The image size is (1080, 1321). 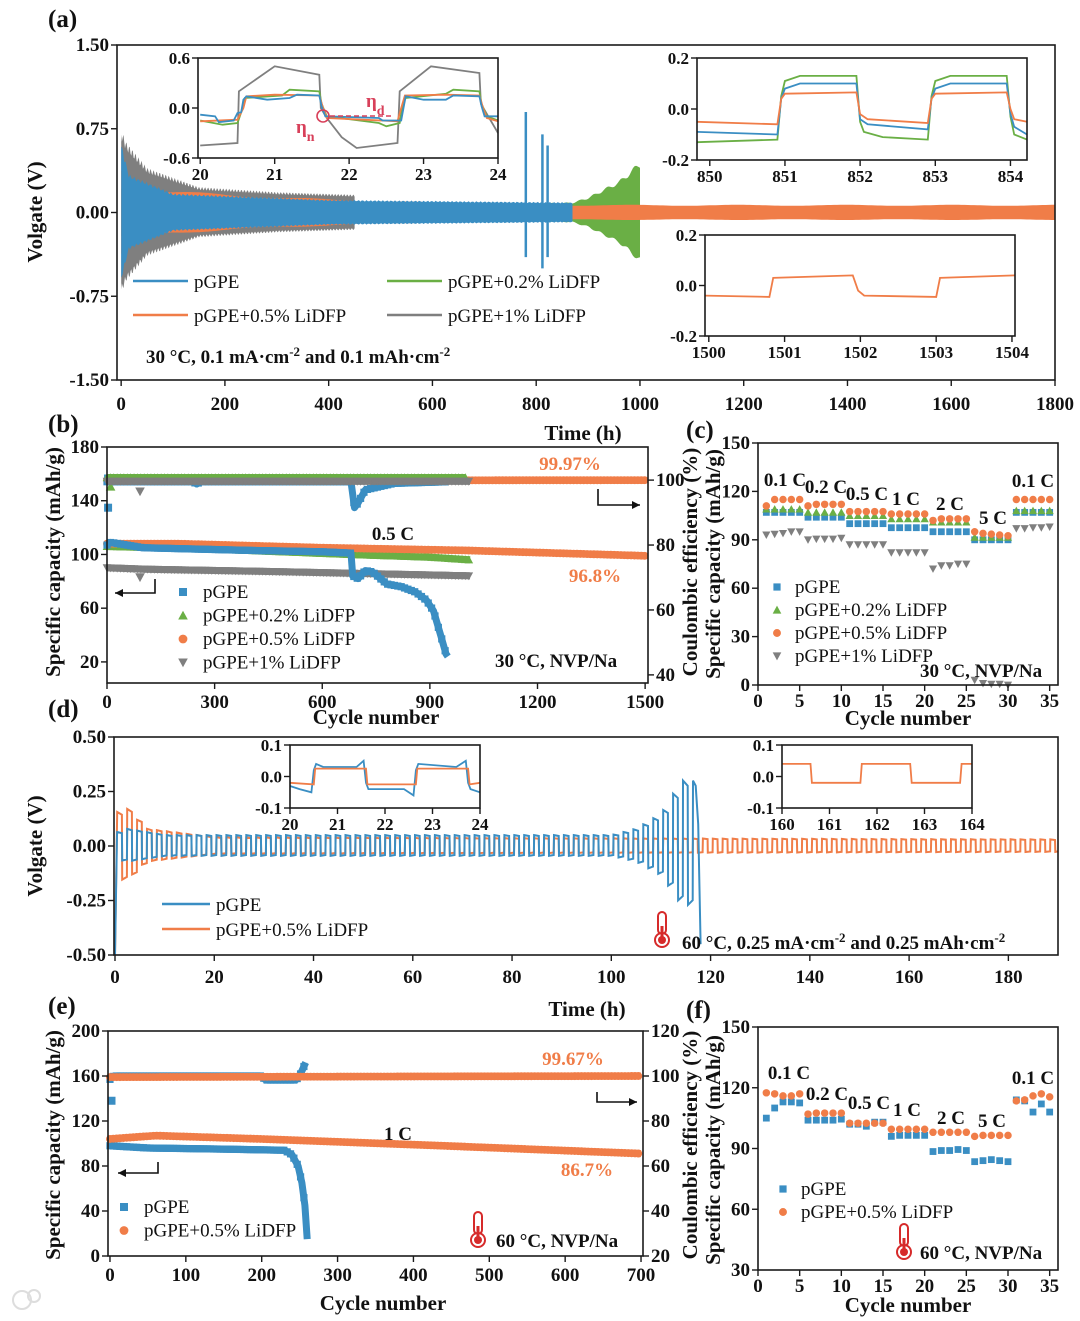 I want to click on x-tick-label: 5, so click(x=800, y=1286).